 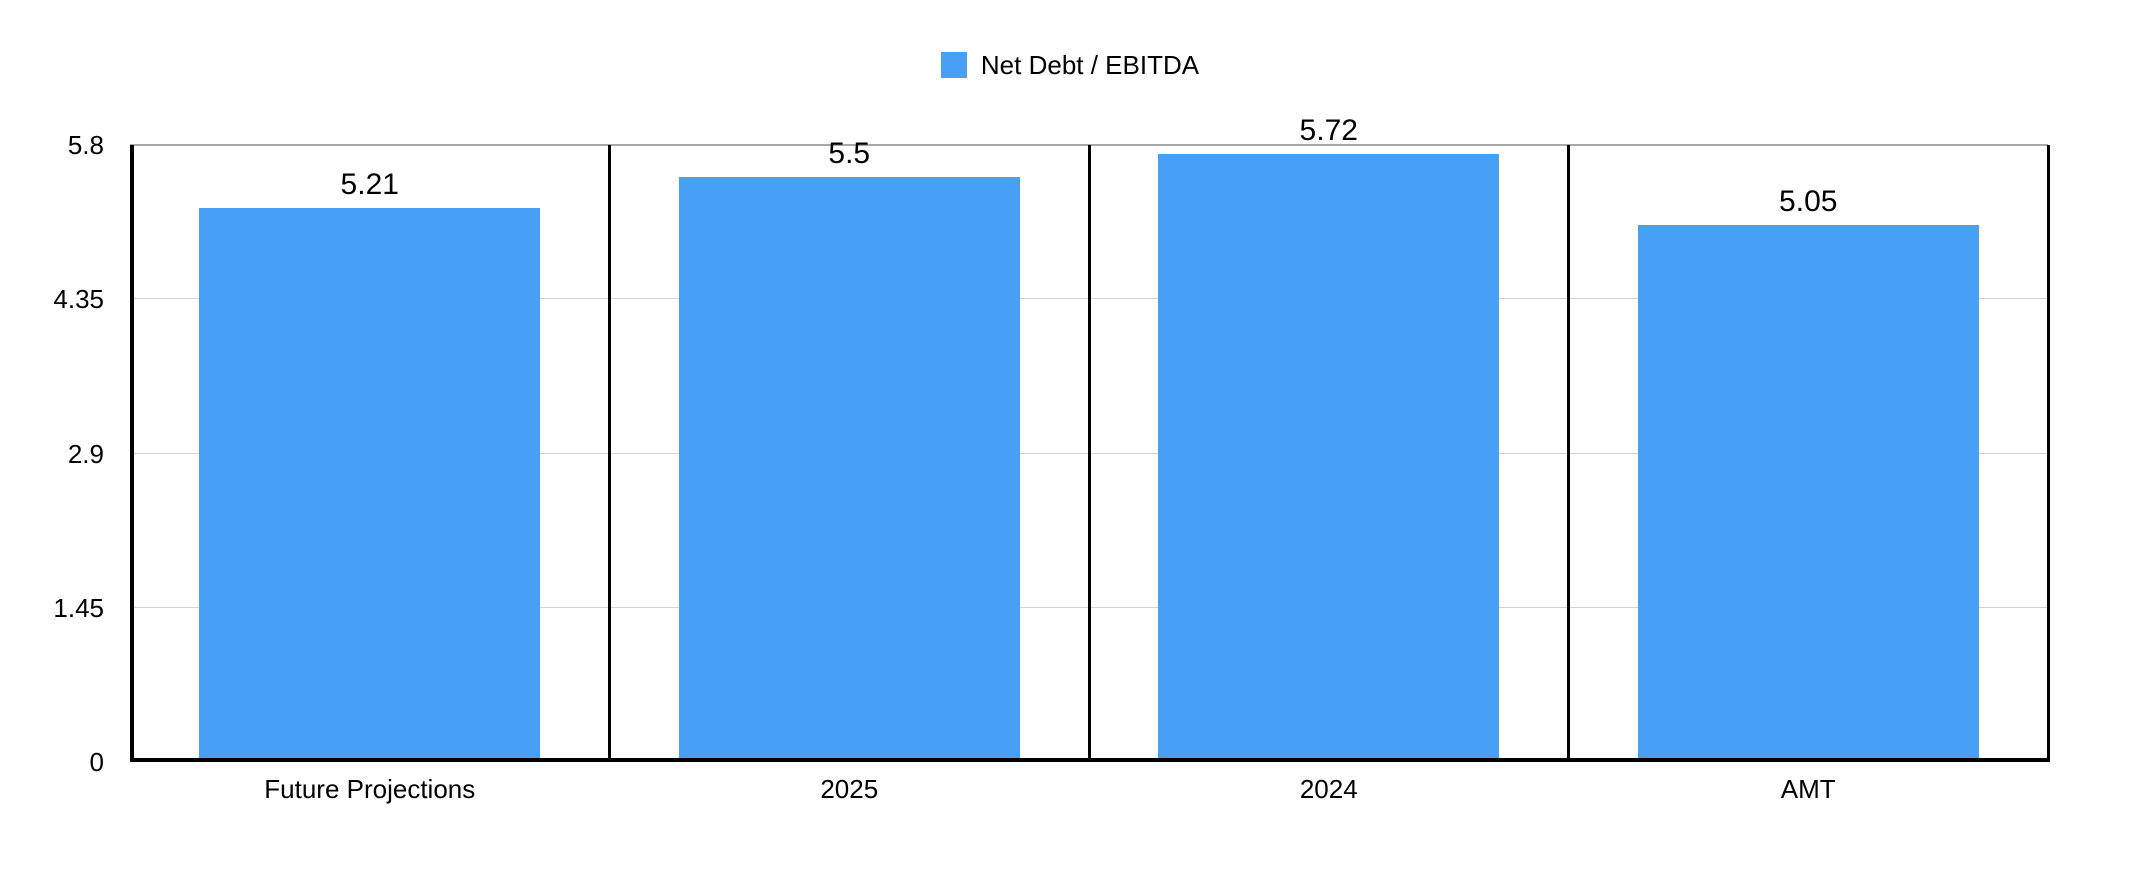 I want to click on legend: Net Debt / EBITDA, so click(x=1070, y=65).